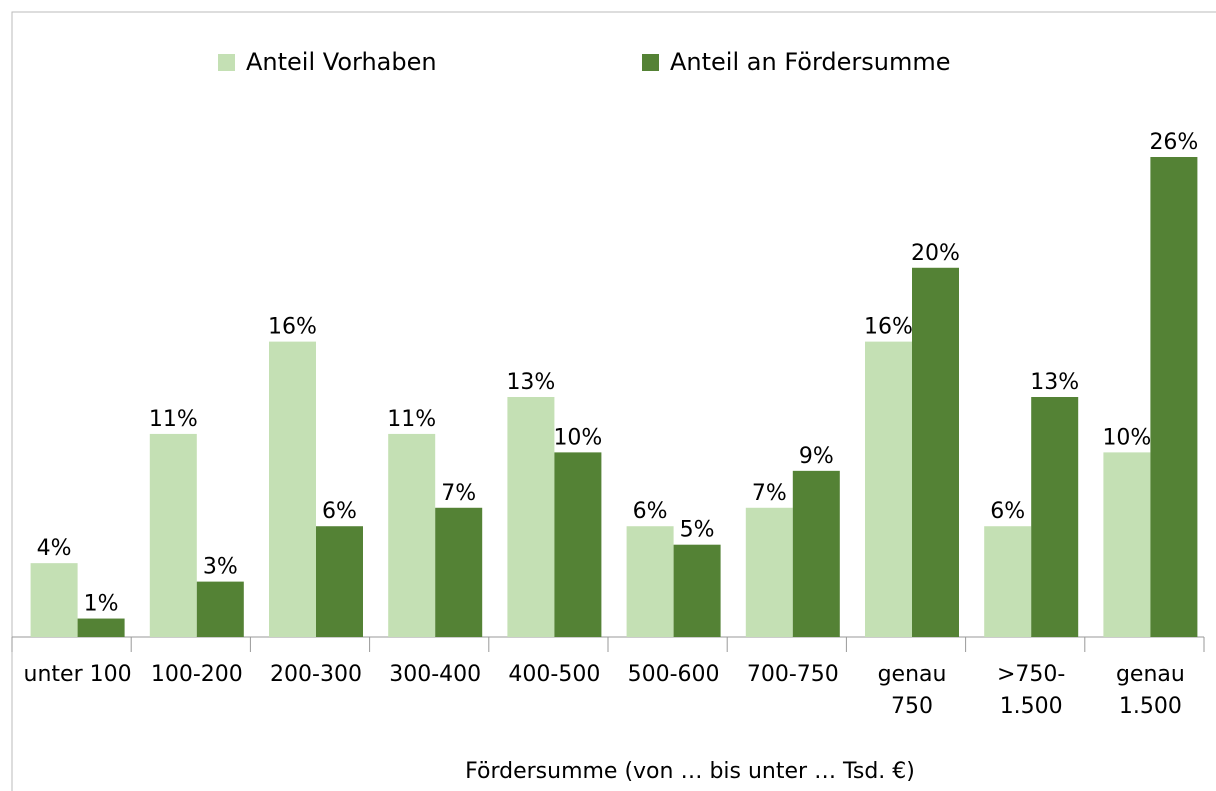  What do you see at coordinates (341, 62) in the screenshot?
I see `legend-label: Anteil Vorhaben` at bounding box center [341, 62].